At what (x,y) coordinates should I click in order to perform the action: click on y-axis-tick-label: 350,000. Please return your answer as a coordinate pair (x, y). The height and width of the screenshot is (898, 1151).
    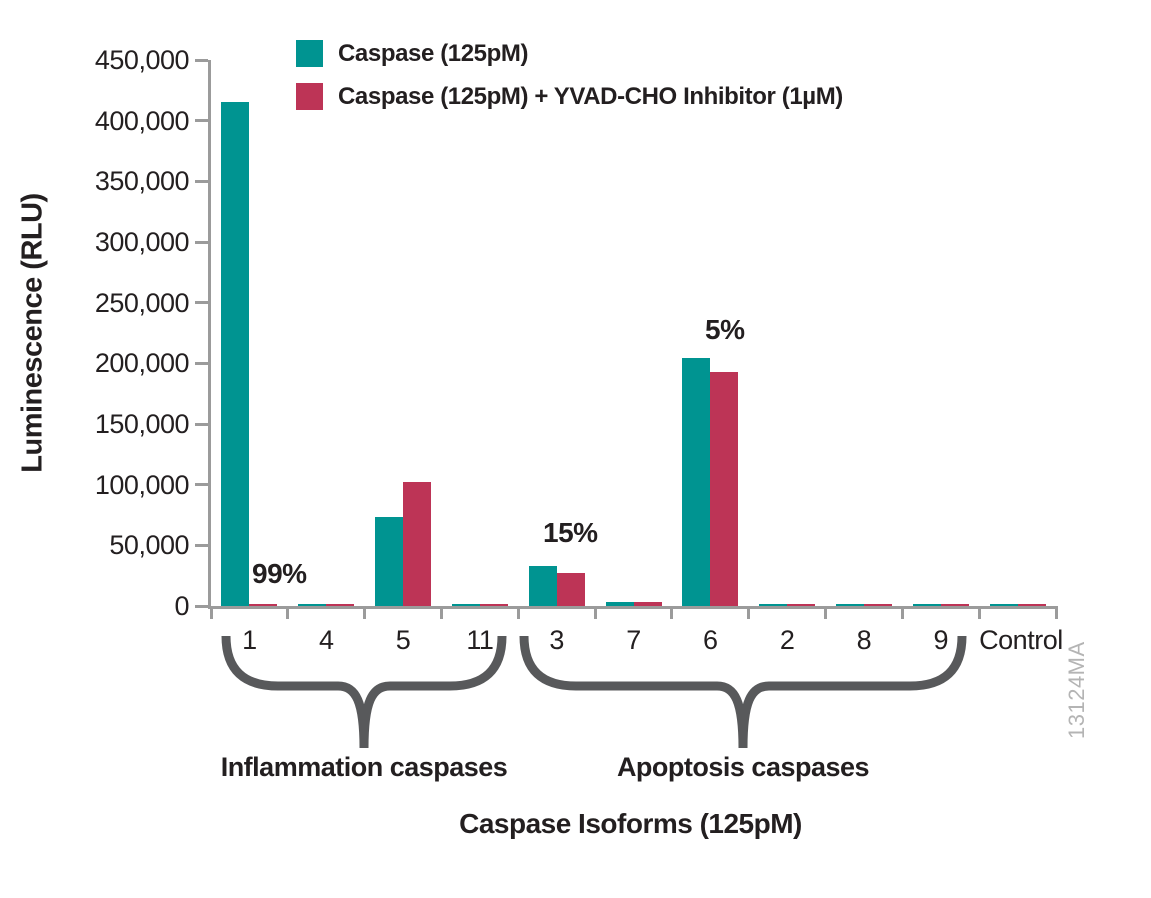
    Looking at the image, I should click on (142, 181).